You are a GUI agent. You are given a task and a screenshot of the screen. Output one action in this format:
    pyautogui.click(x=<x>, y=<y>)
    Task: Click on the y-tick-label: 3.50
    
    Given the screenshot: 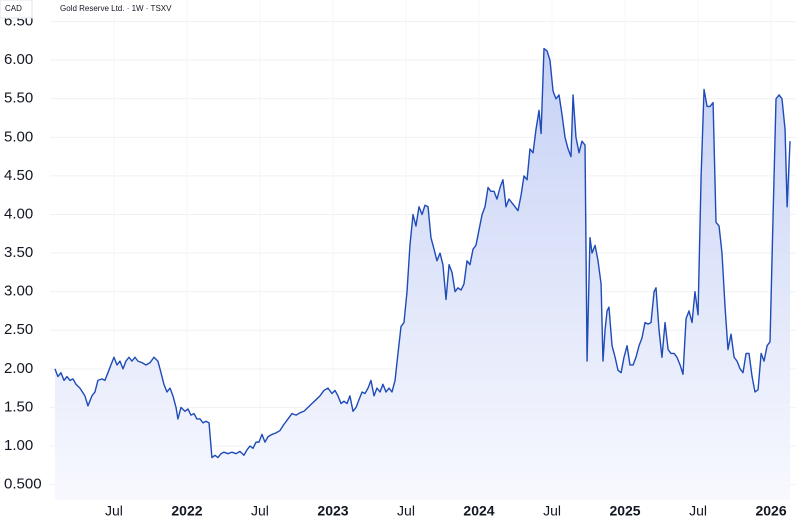 What is the action you would take?
    pyautogui.click(x=18, y=252)
    